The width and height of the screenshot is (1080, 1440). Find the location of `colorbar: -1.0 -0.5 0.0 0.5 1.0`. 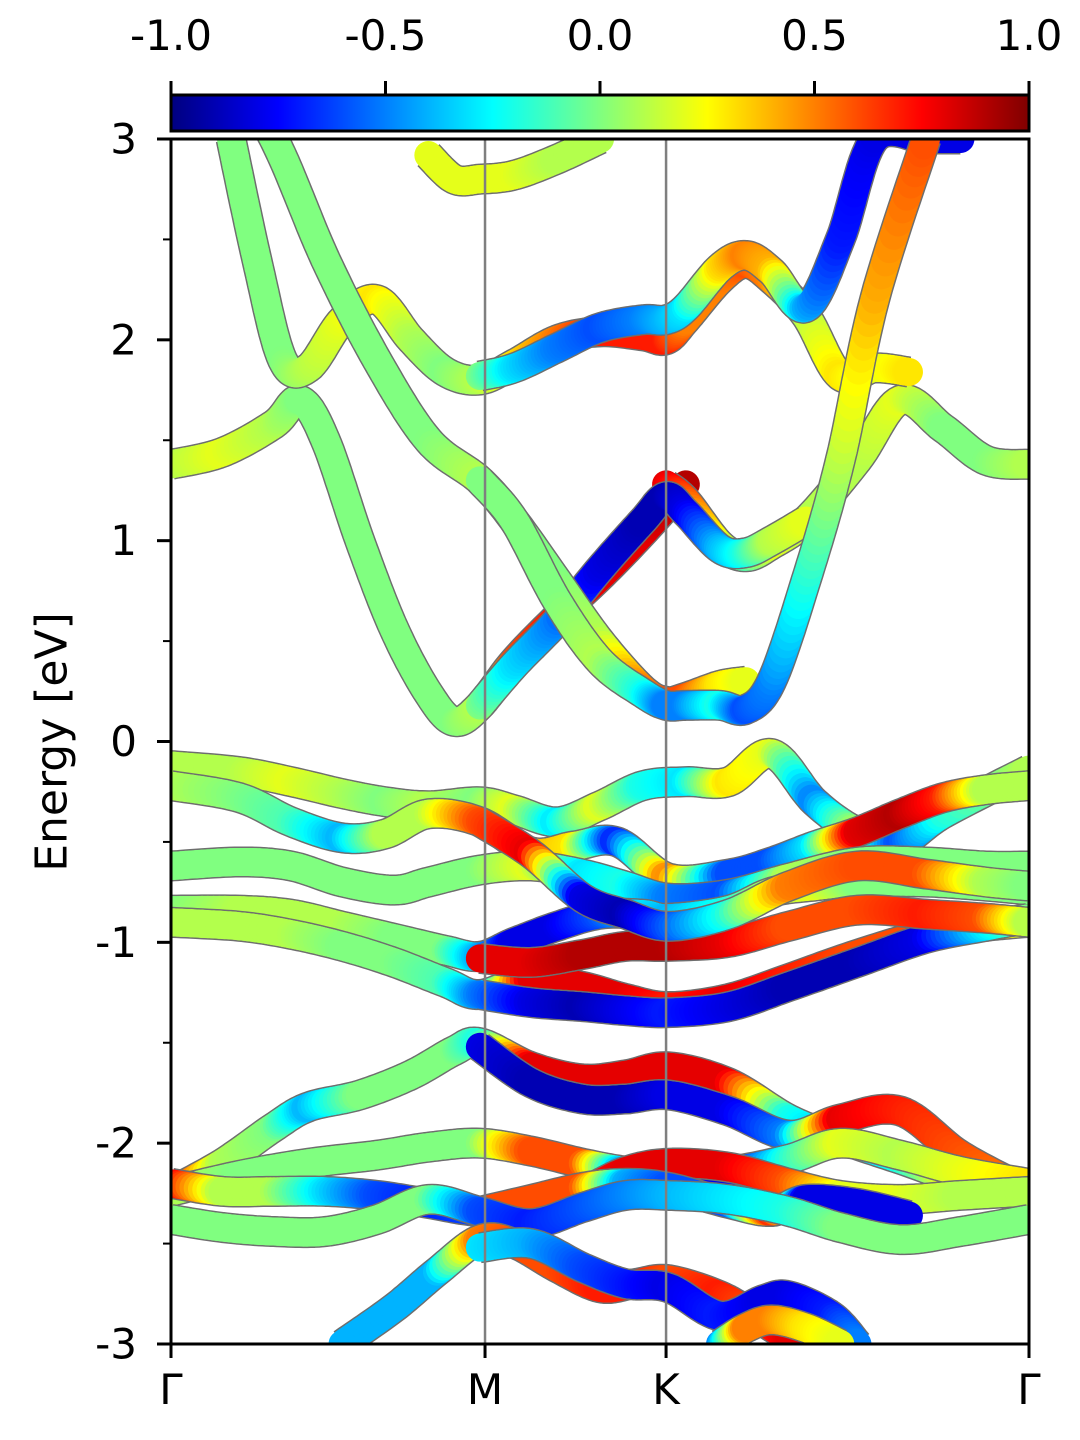

colorbar: -1.0 -0.5 0.0 0.5 1.0 is located at coordinates (596, 72).